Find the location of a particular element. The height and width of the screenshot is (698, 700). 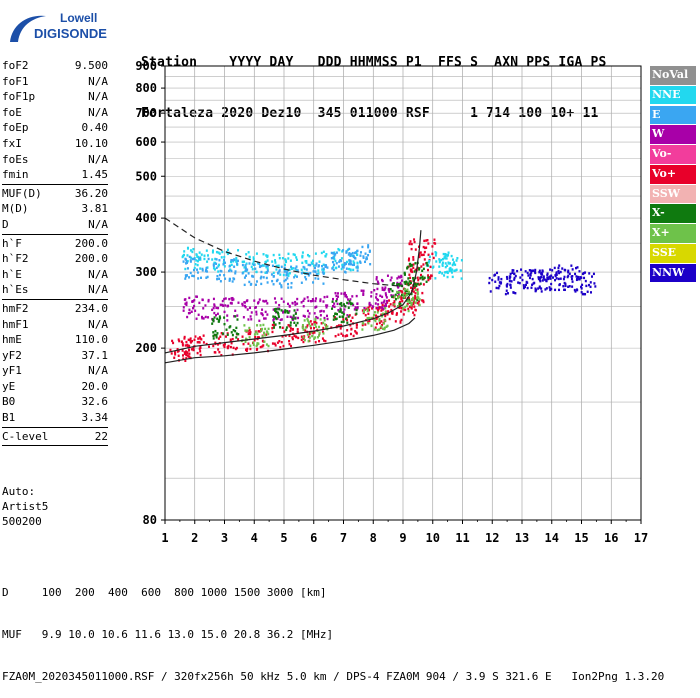

param-row: foEs N/A is located at coordinates (55, 160).